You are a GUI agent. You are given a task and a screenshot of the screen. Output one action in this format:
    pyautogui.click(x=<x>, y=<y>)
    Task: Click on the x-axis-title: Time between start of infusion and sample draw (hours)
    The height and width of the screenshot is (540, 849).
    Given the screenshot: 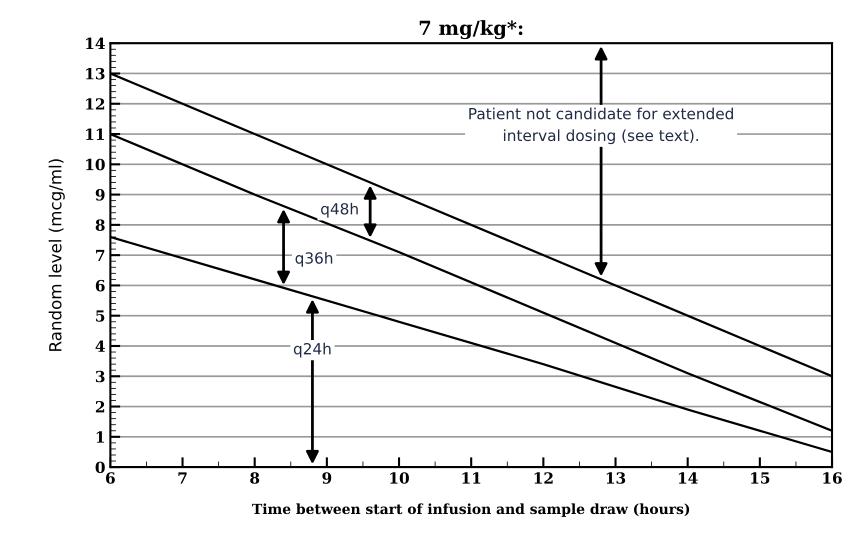 What is the action you would take?
    pyautogui.click(x=471, y=510)
    